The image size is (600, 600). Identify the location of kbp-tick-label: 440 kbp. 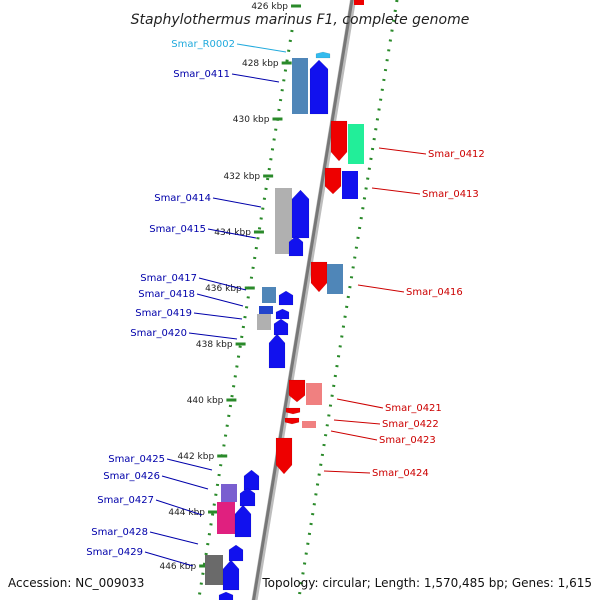
(205, 401).